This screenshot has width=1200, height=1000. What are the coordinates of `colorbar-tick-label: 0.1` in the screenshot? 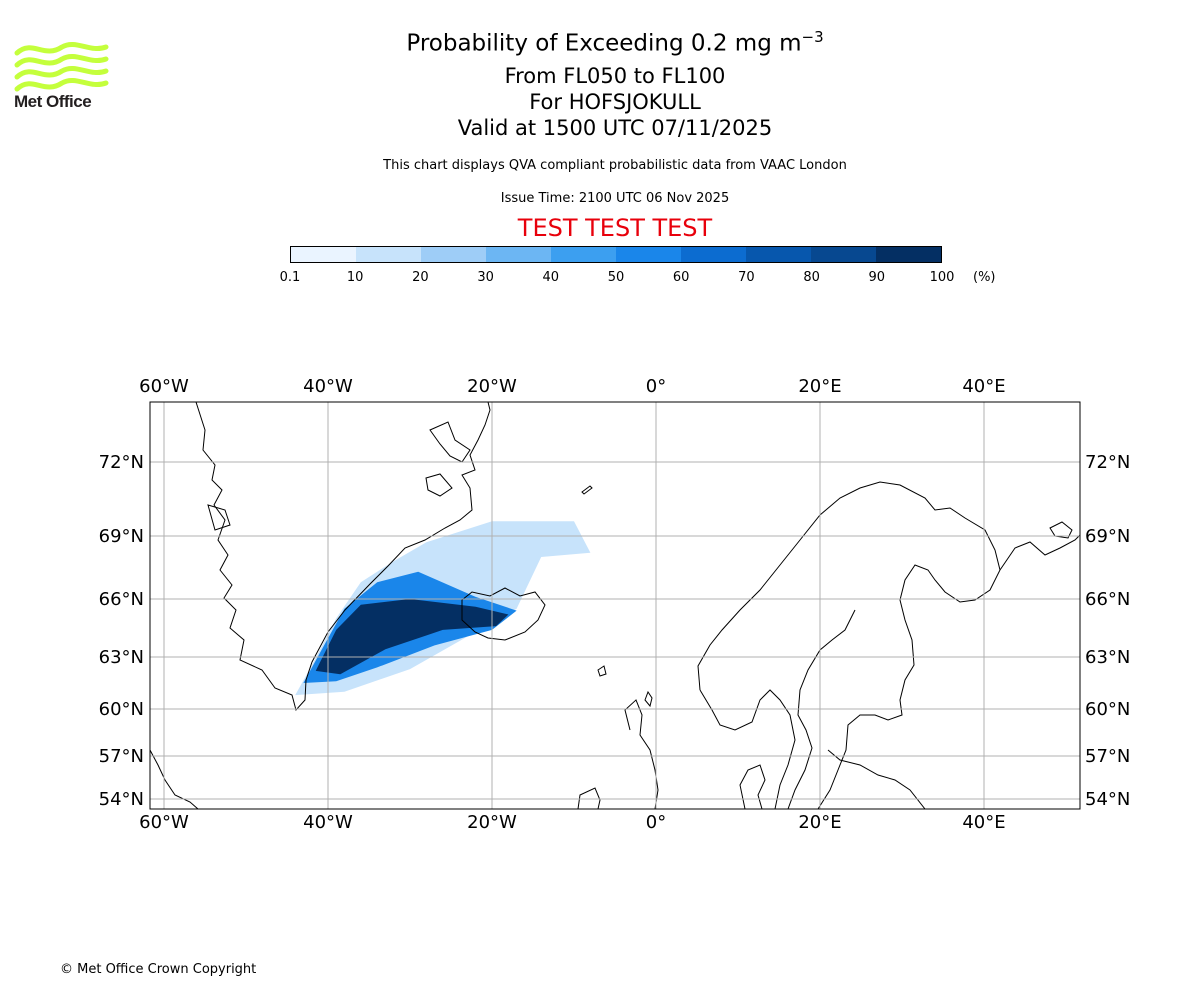 It's located at (290, 277).